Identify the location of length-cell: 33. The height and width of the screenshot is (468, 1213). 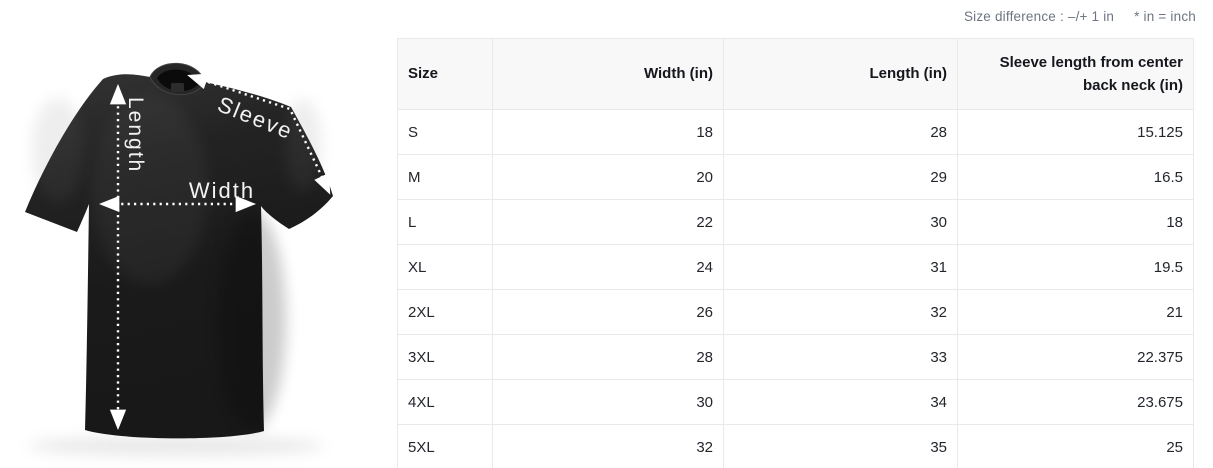
(840, 357).